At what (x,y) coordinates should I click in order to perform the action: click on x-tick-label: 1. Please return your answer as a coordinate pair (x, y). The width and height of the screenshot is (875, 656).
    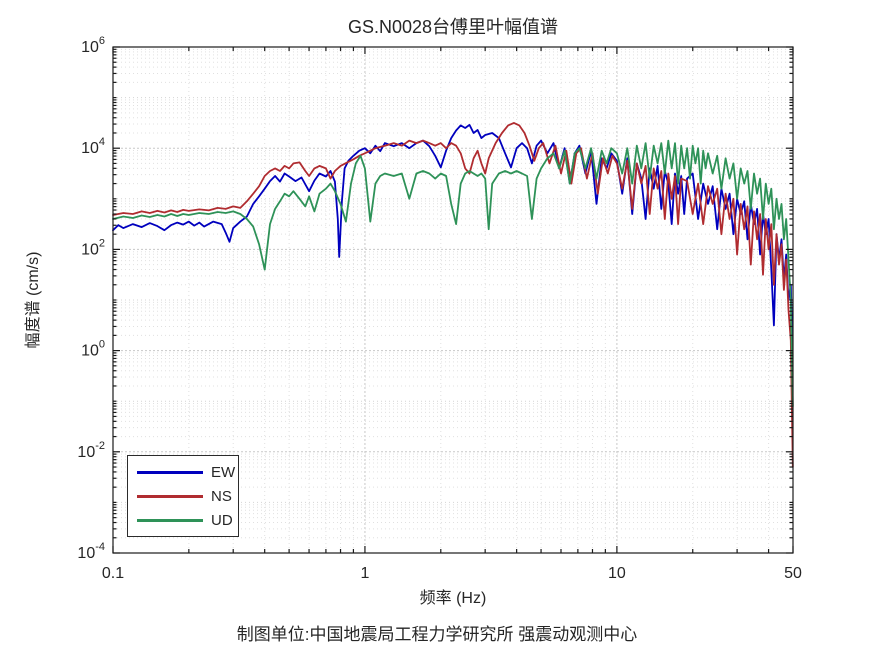
    Looking at the image, I should click on (364, 573).